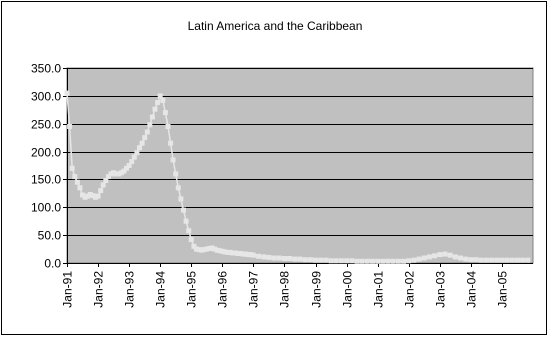 The image size is (549, 337). What do you see at coordinates (46, 69) in the screenshot?
I see `y-tick-label: 350.0` at bounding box center [46, 69].